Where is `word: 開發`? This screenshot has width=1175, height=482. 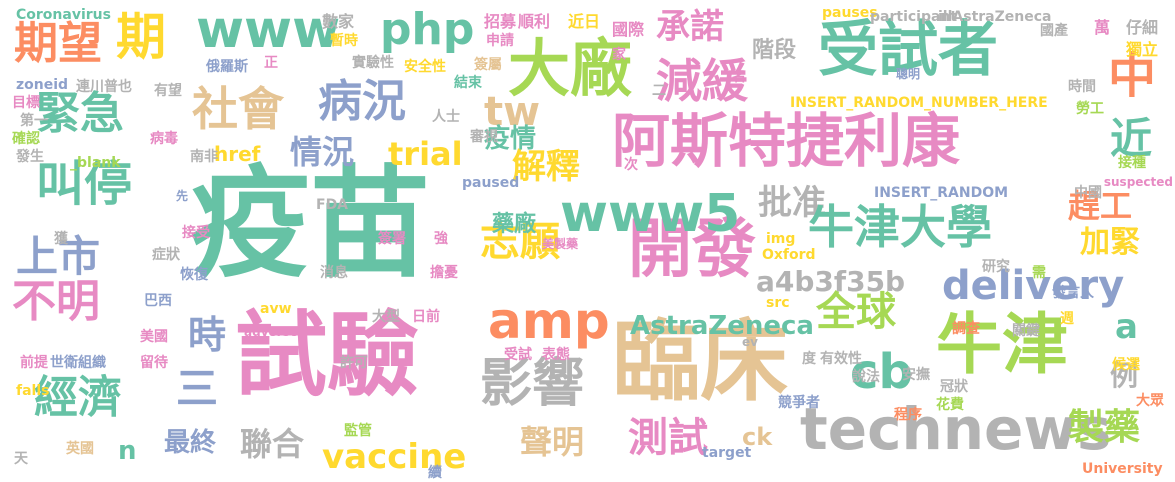
word: 開發 is located at coordinates (692, 250).